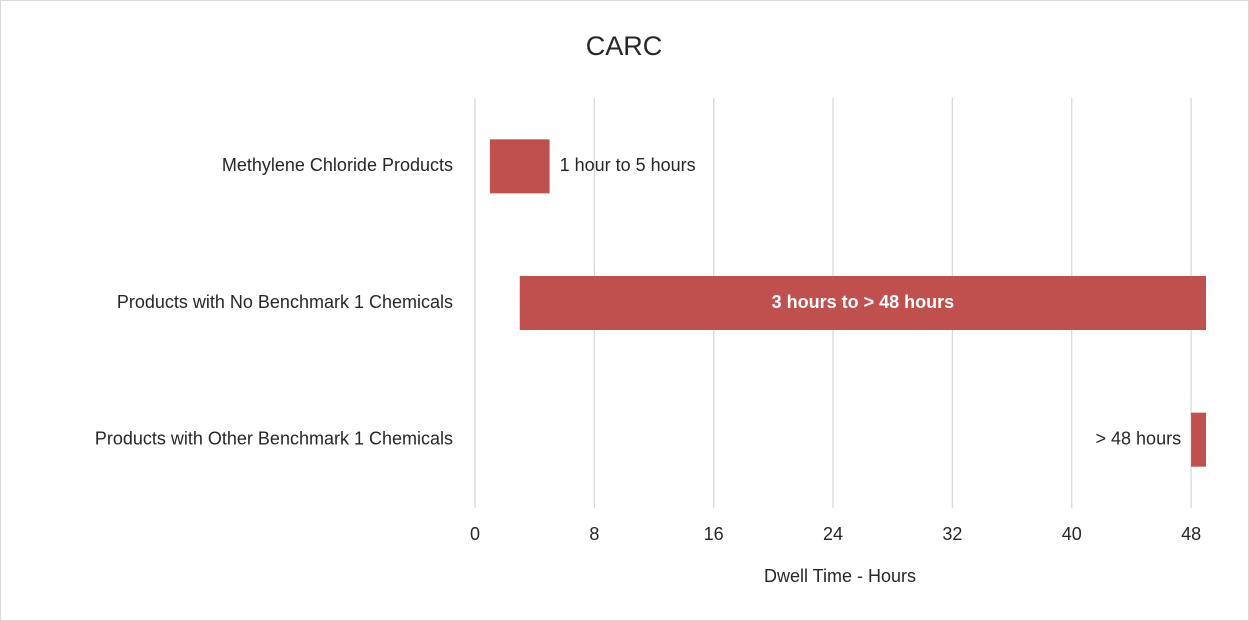 The image size is (1249, 621). What do you see at coordinates (714, 534) in the screenshot?
I see `x-tick-label: 16` at bounding box center [714, 534].